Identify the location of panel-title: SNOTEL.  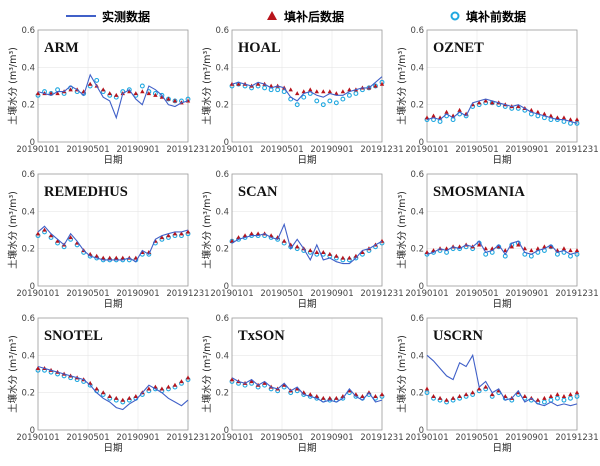
(73, 336).